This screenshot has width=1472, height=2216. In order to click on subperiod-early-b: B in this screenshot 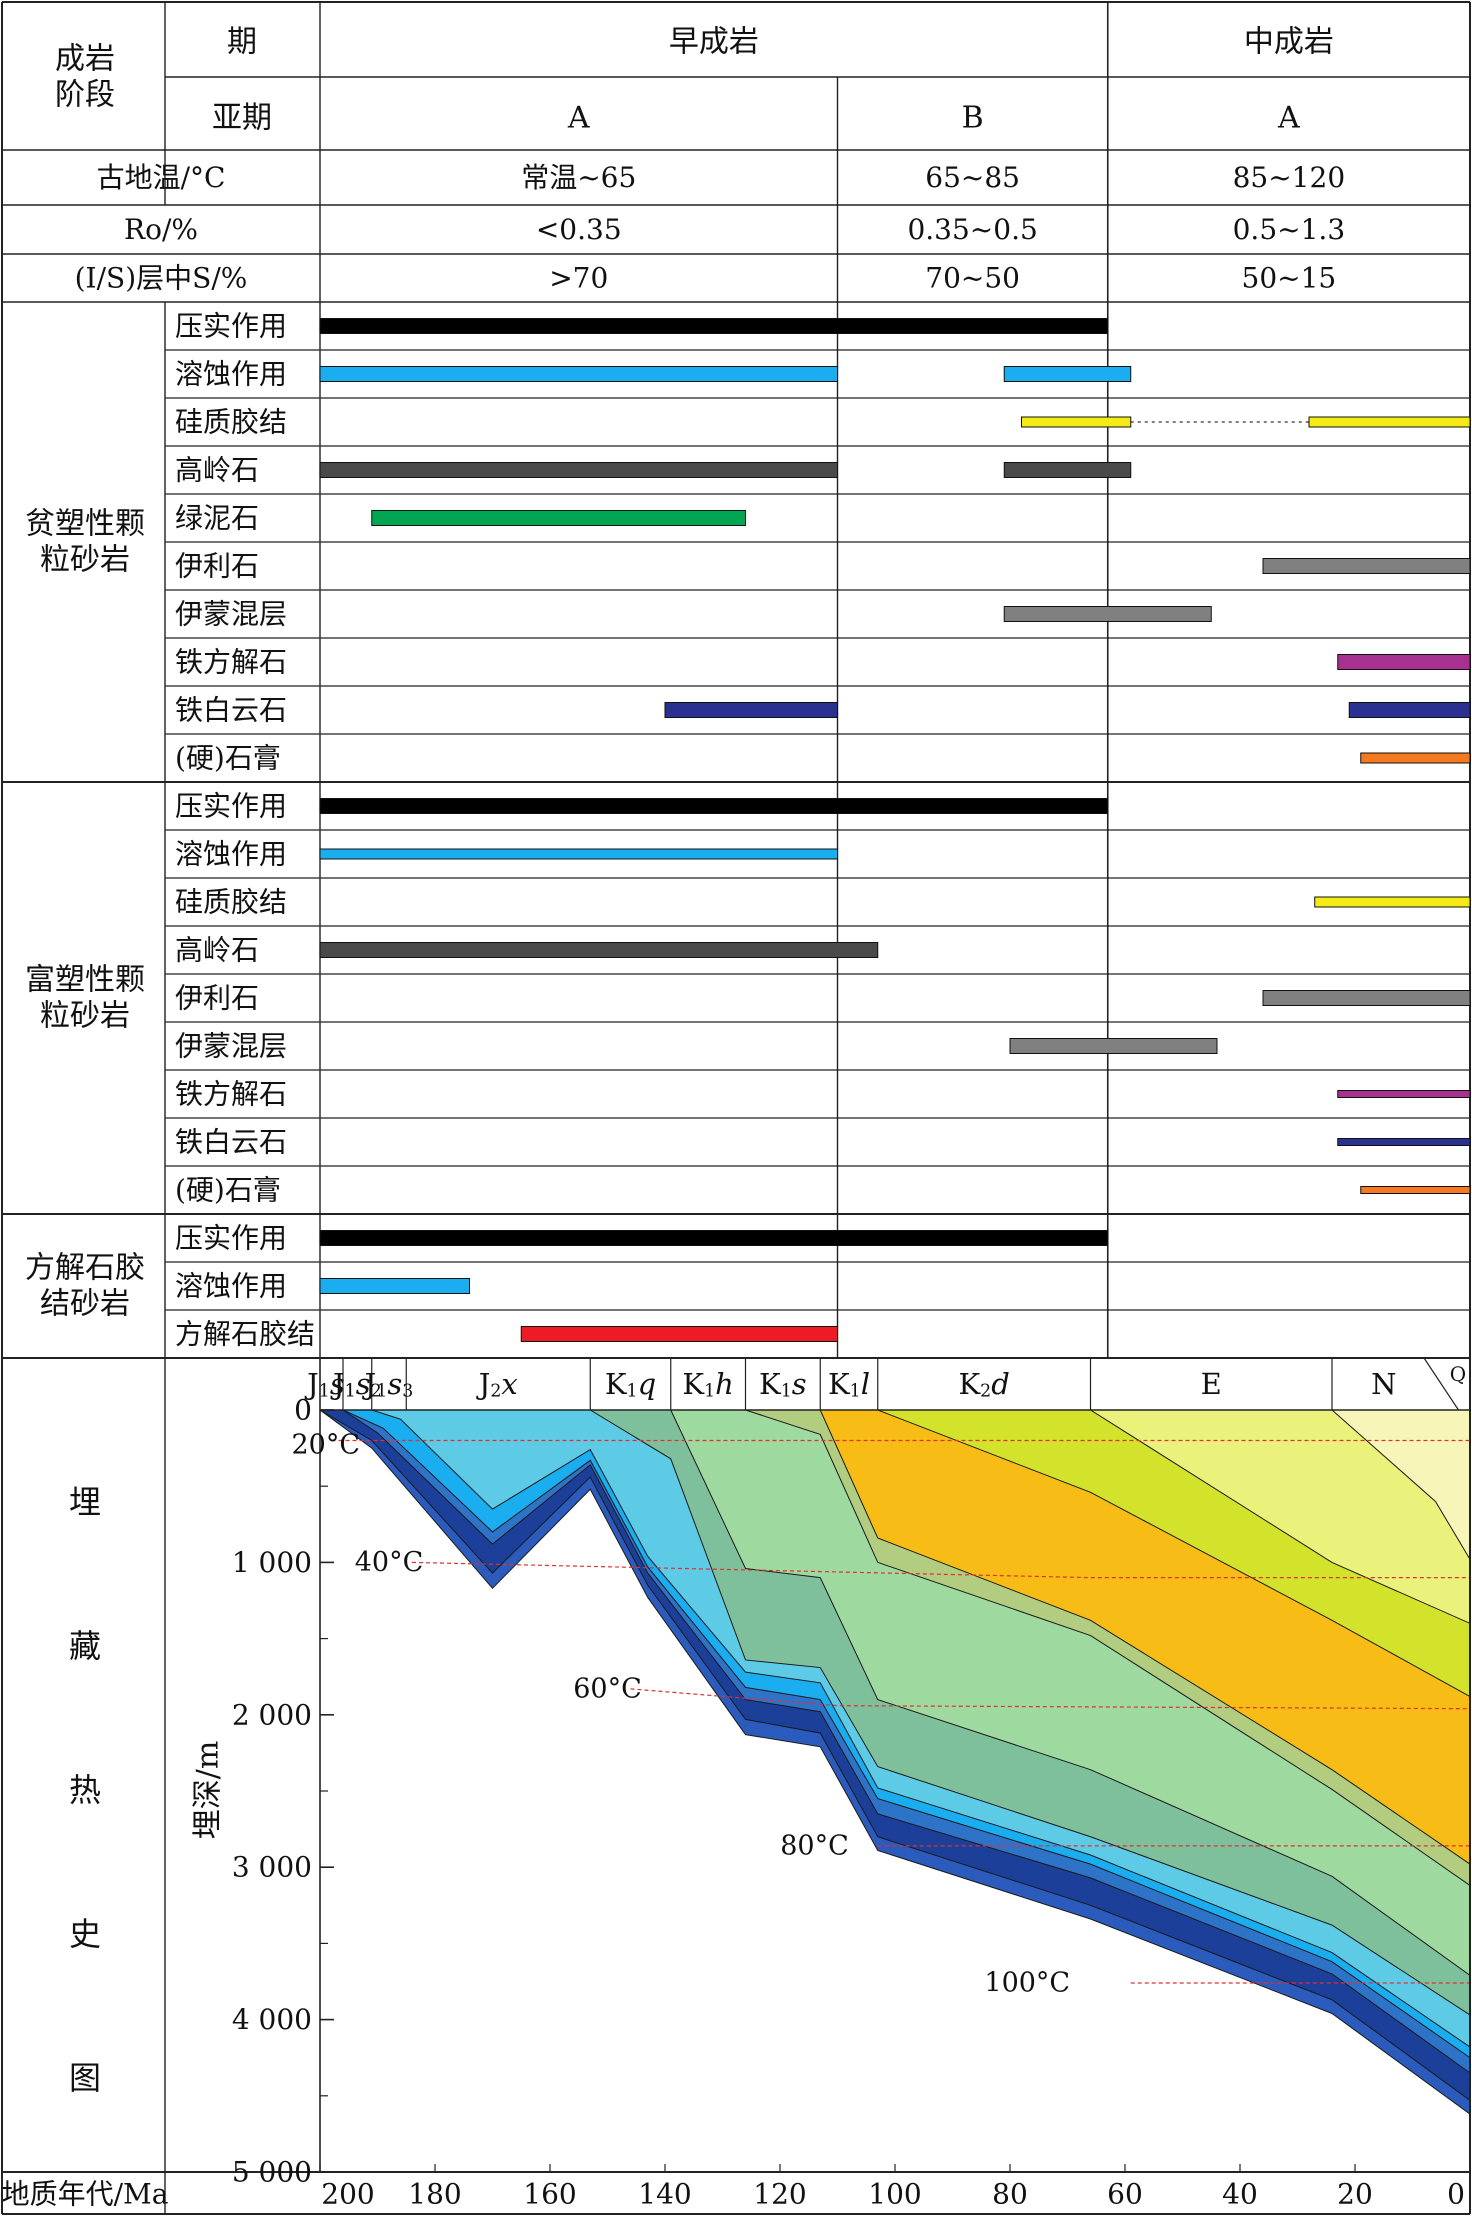, I will do `click(973, 118)`.